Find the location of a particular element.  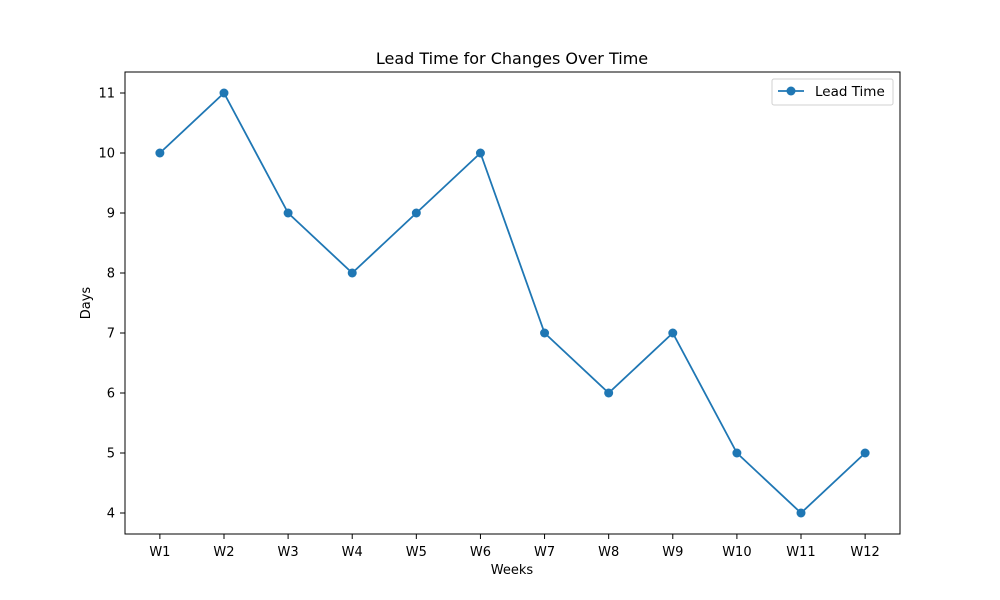

x-tick-label: W3 is located at coordinates (288, 552).